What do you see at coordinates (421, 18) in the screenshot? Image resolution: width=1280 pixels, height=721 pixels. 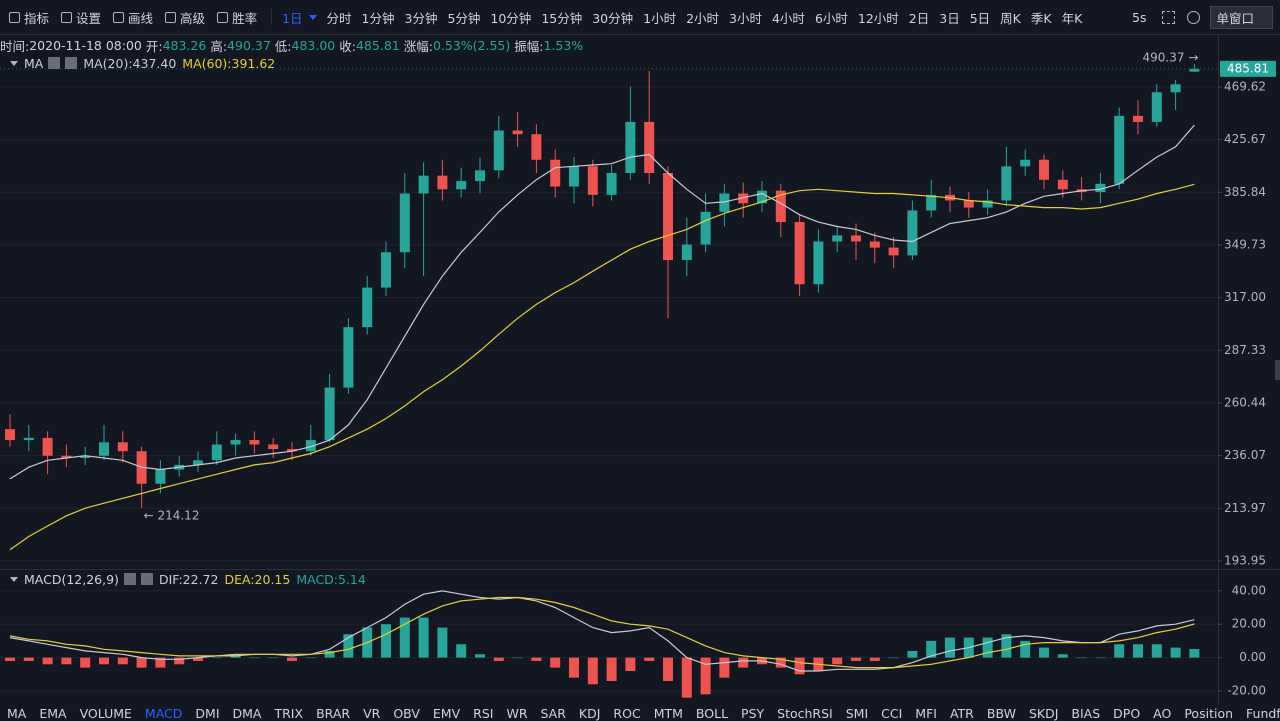 I see `interval-button: 3分钟` at bounding box center [421, 18].